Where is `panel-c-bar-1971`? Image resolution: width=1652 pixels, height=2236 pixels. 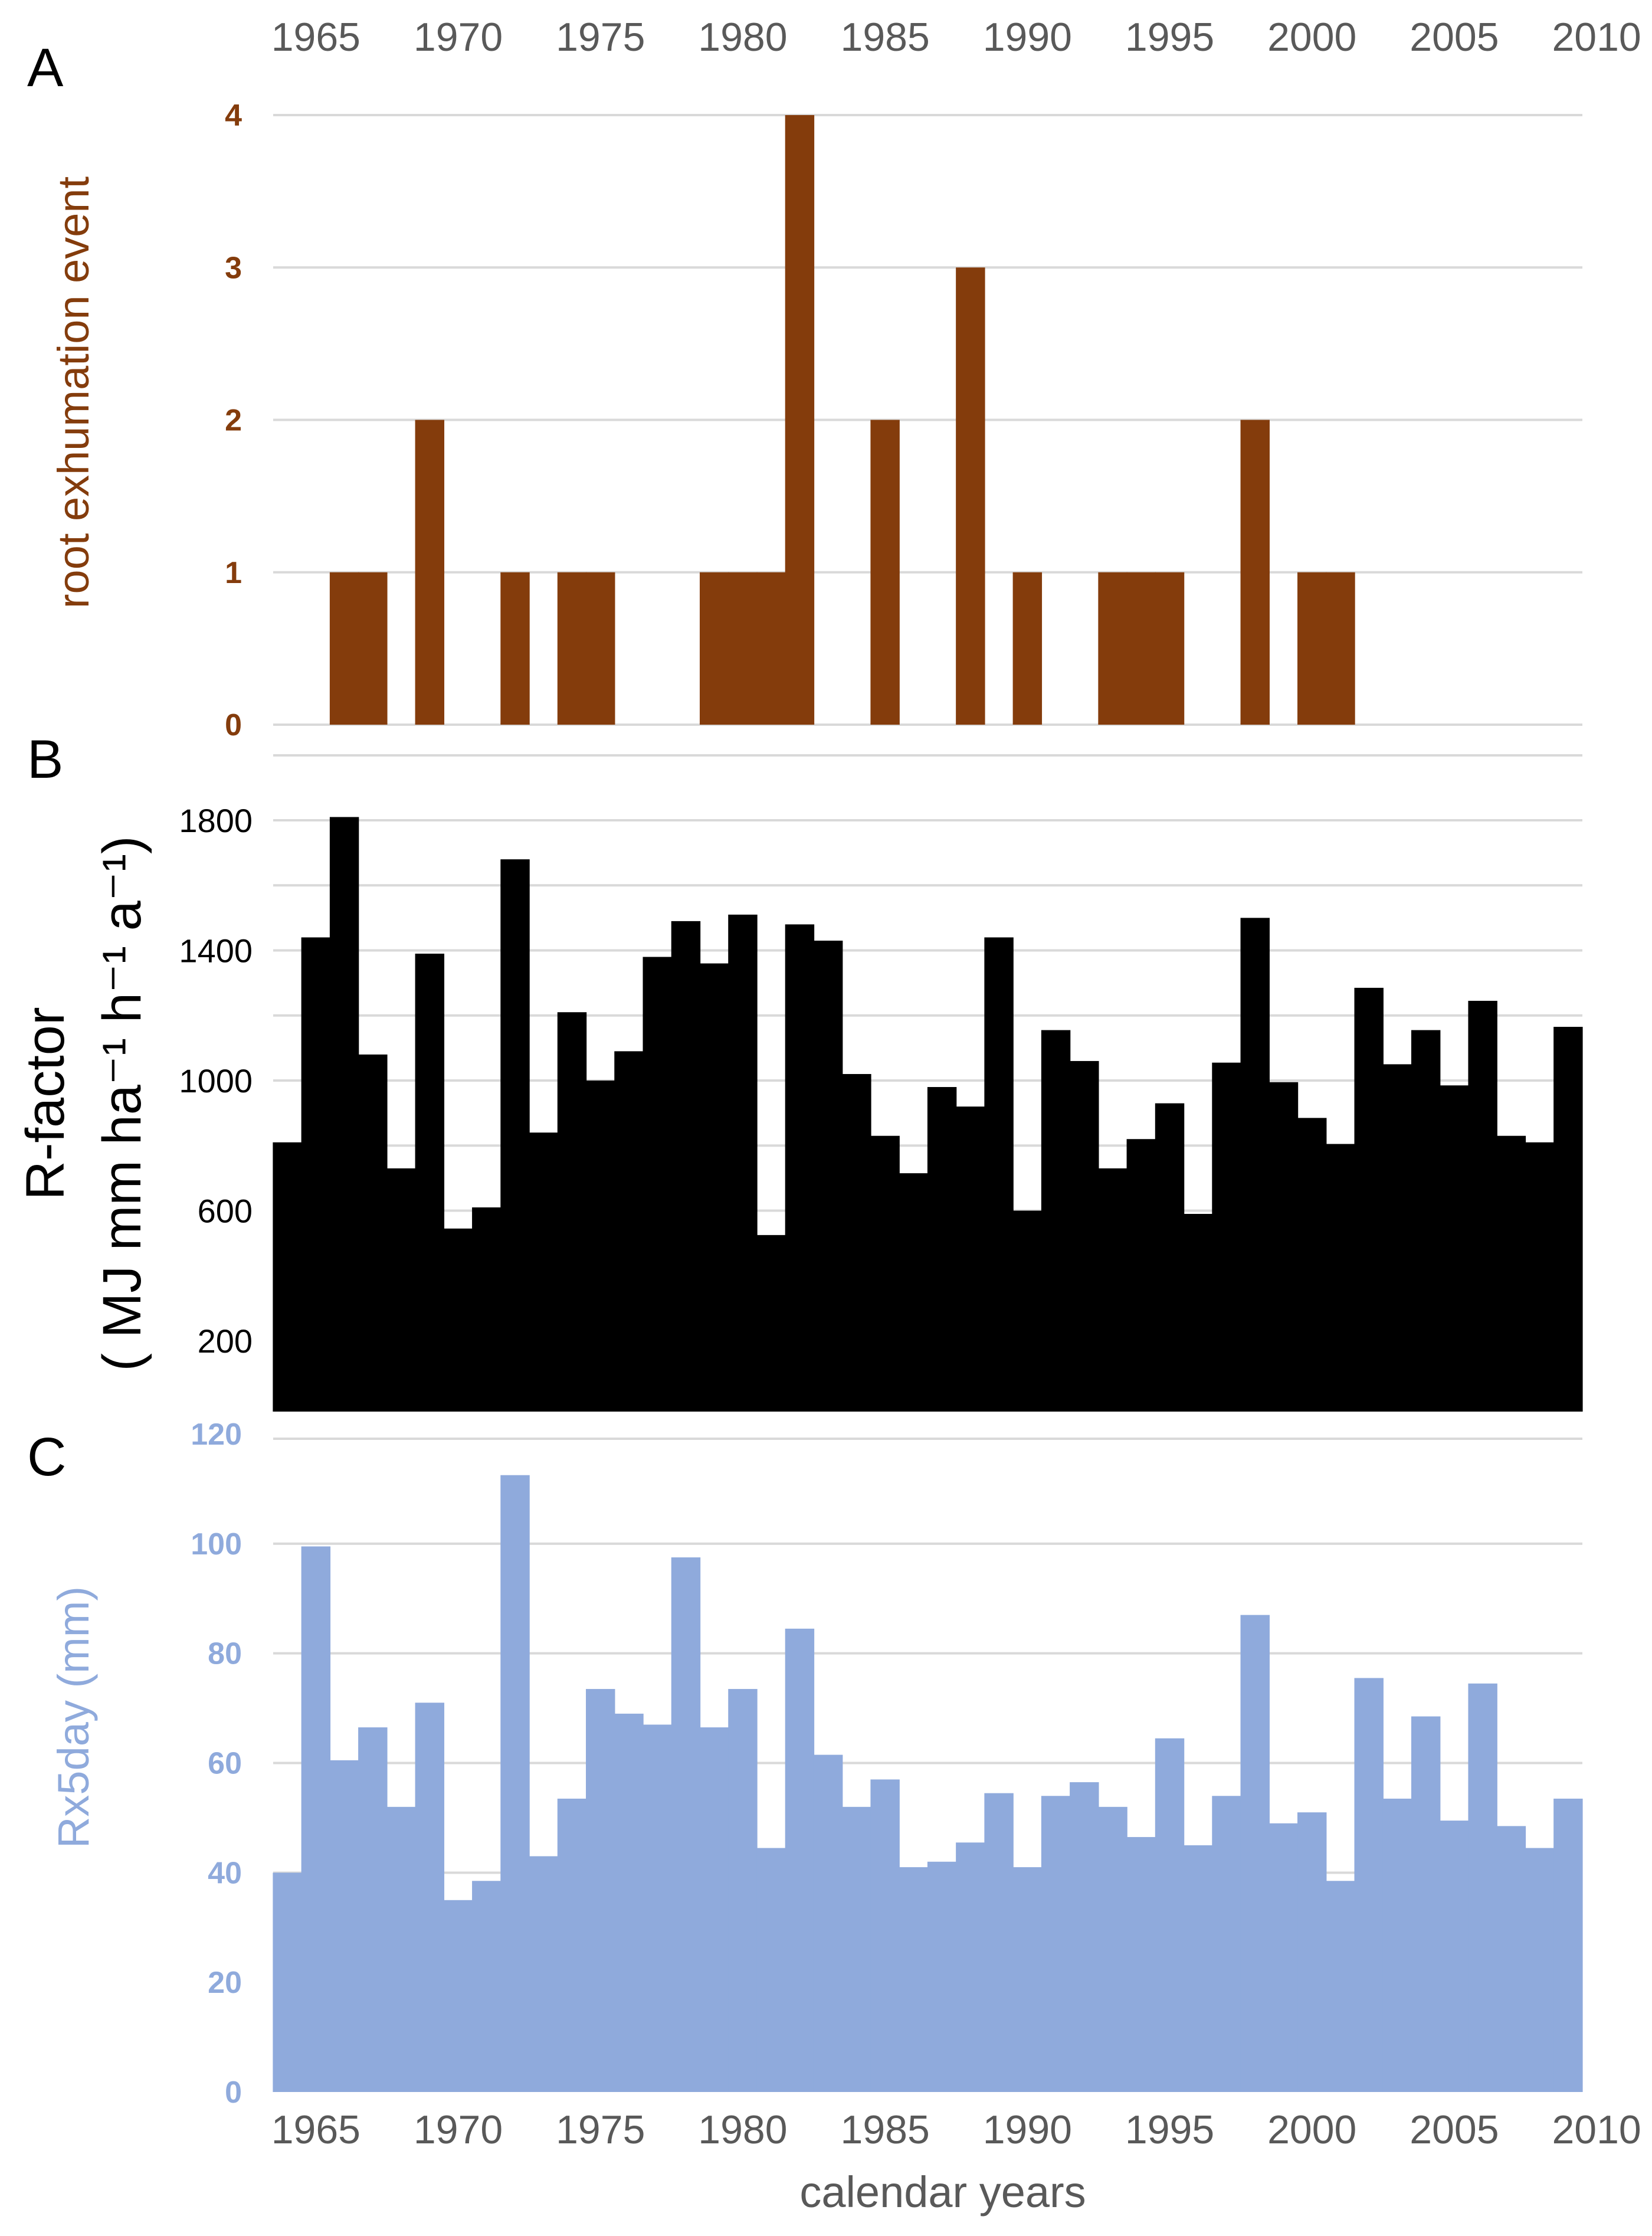
panel-c-bar-1971 is located at coordinates (487, 1986).